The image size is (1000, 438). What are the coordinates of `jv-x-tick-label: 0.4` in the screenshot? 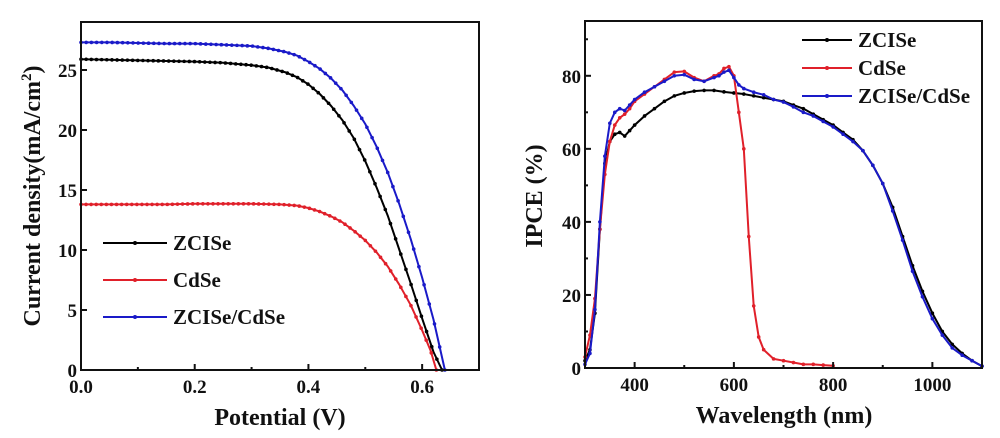 It's located at (309, 387).